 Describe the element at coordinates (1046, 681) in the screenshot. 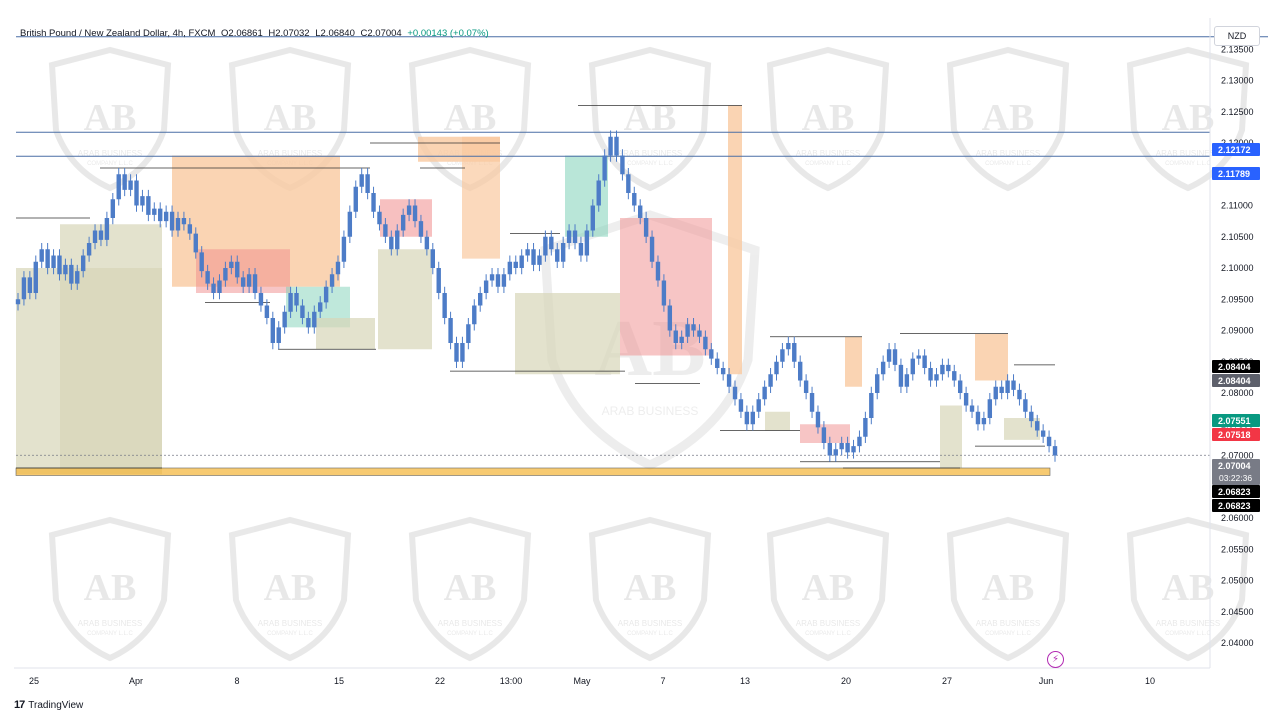

I see `time-tick-label: Jun` at that location.